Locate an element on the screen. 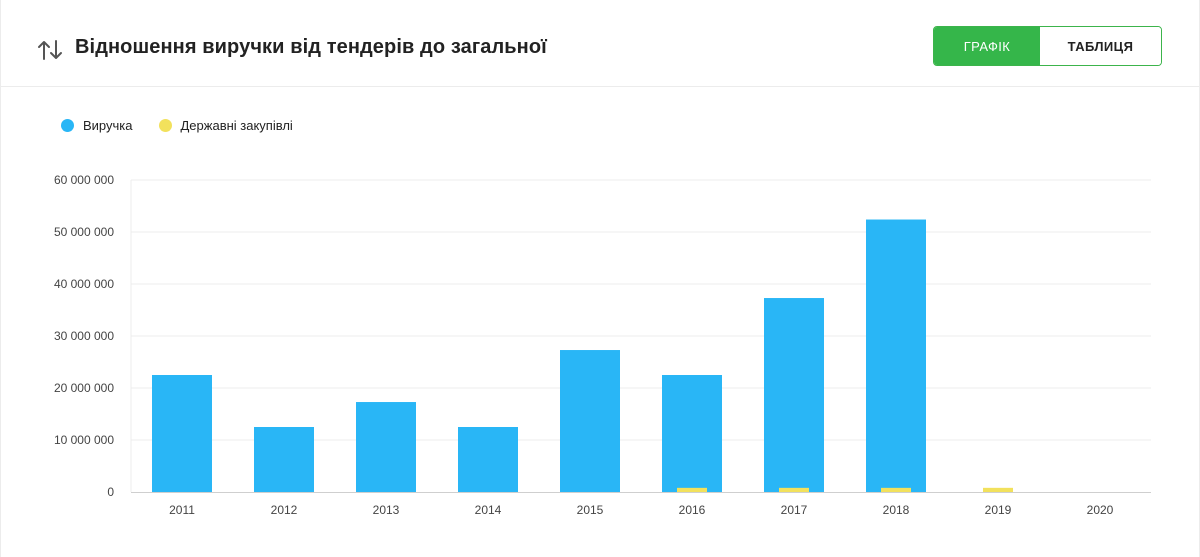 The image size is (1200, 557). x-tick-label: 2013 is located at coordinates (386, 510).